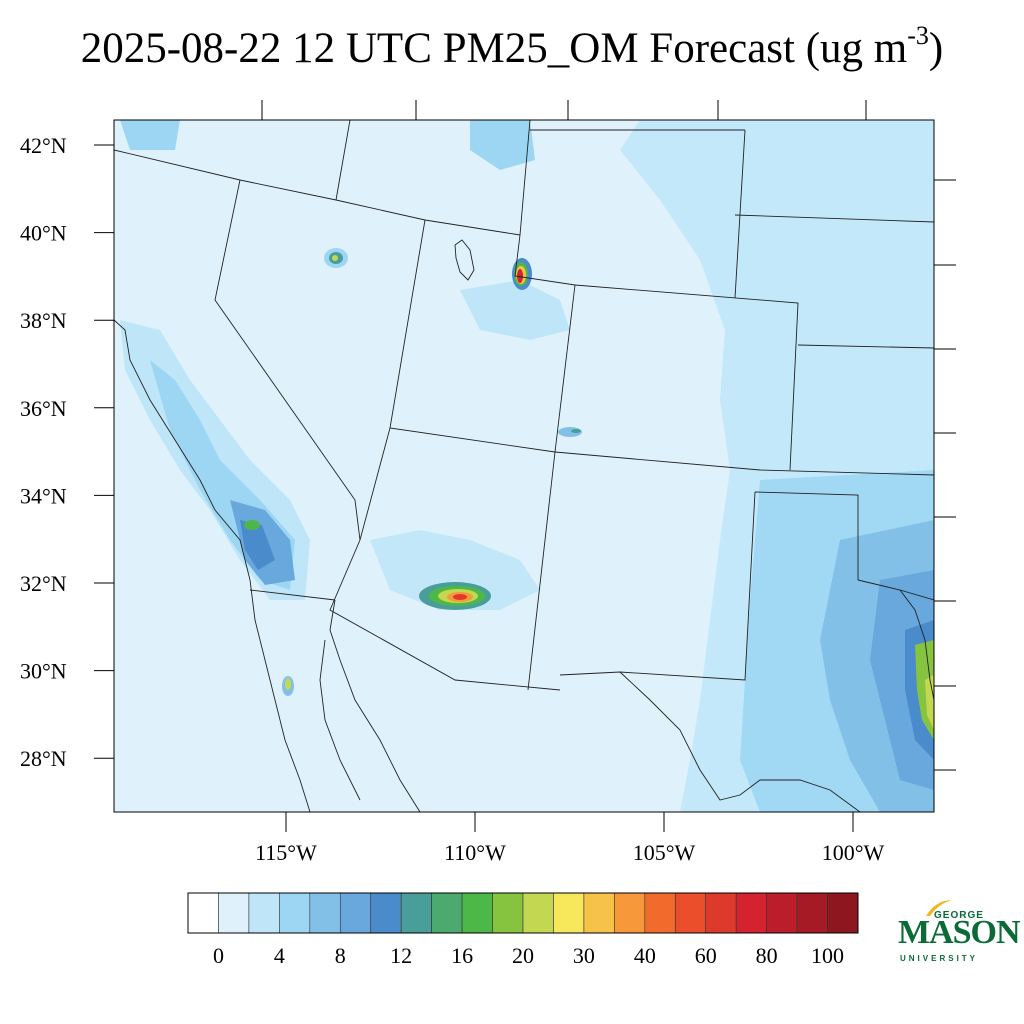 The image size is (1024, 1024). Describe the element at coordinates (462, 955) in the screenshot. I see `colorbar-label: 16` at that location.